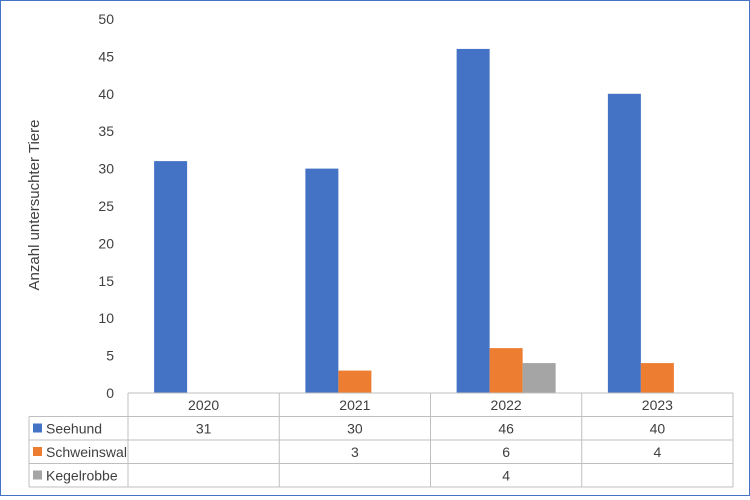 This screenshot has height=500, width=750. What do you see at coordinates (110, 393) in the screenshot?
I see `y-tick-label: 0` at bounding box center [110, 393].